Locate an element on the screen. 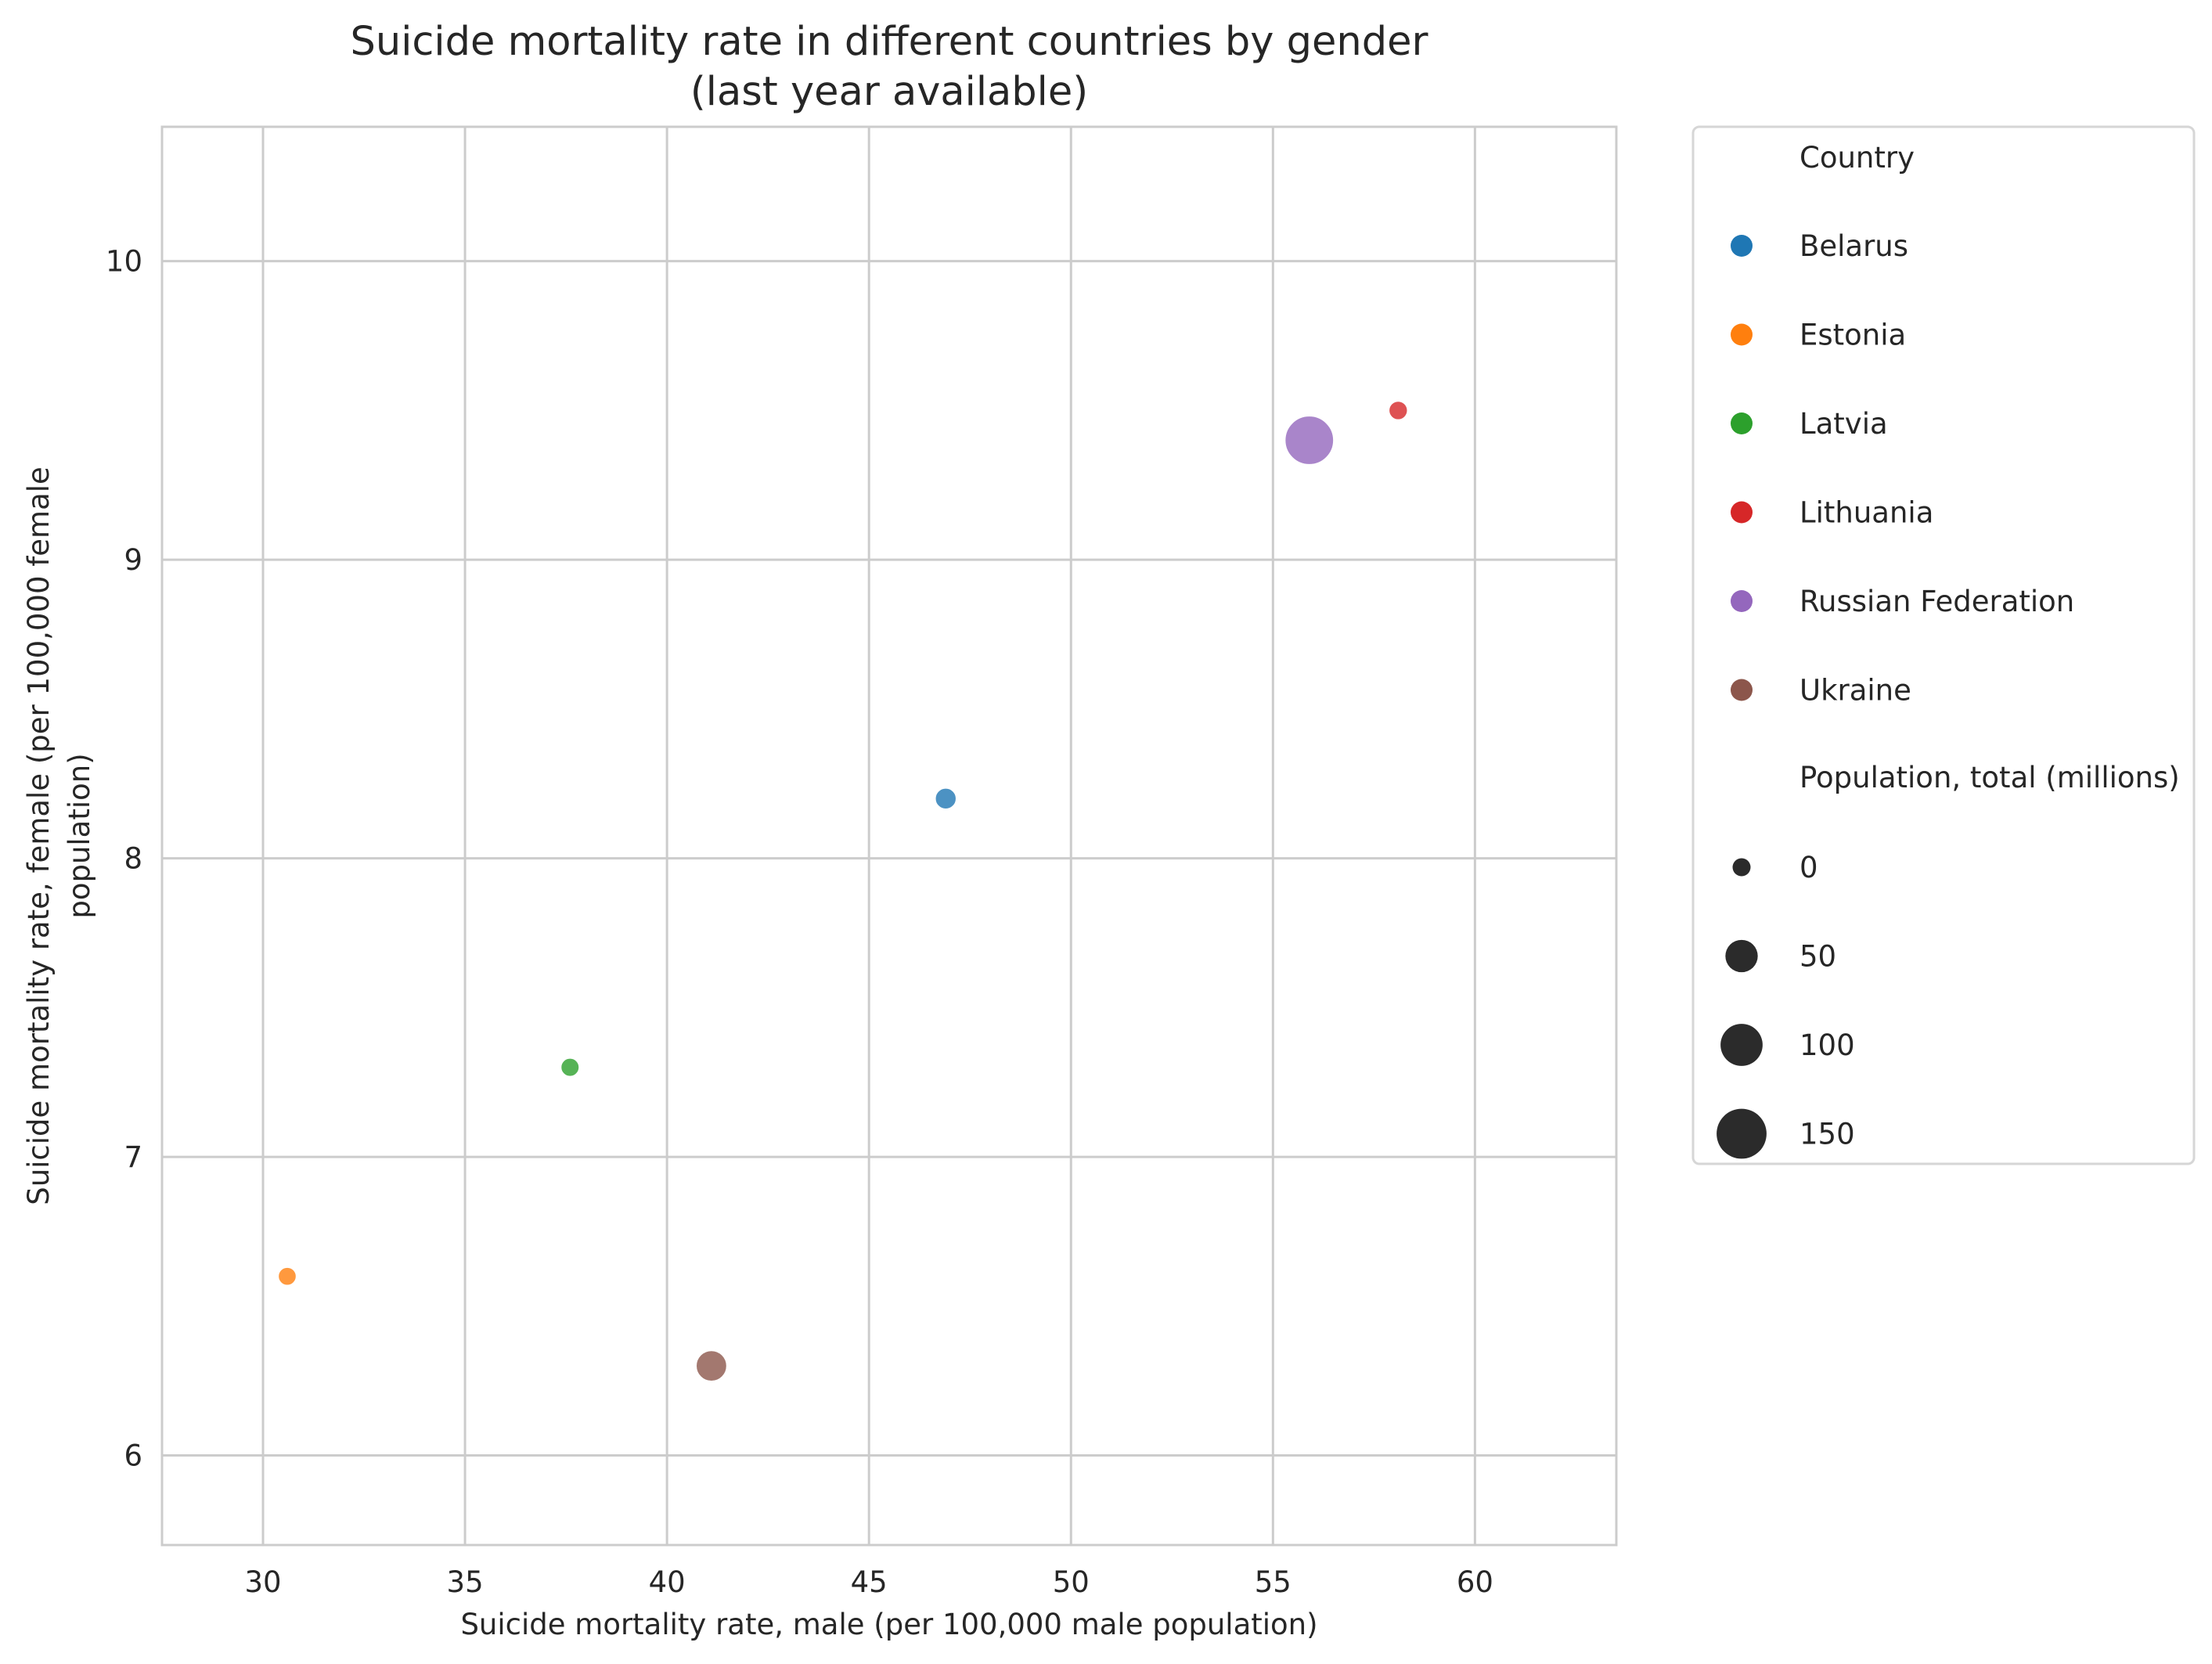 This screenshot has height=1664, width=2212. legend-size-title: Population, total (millions) is located at coordinates (1990, 778).